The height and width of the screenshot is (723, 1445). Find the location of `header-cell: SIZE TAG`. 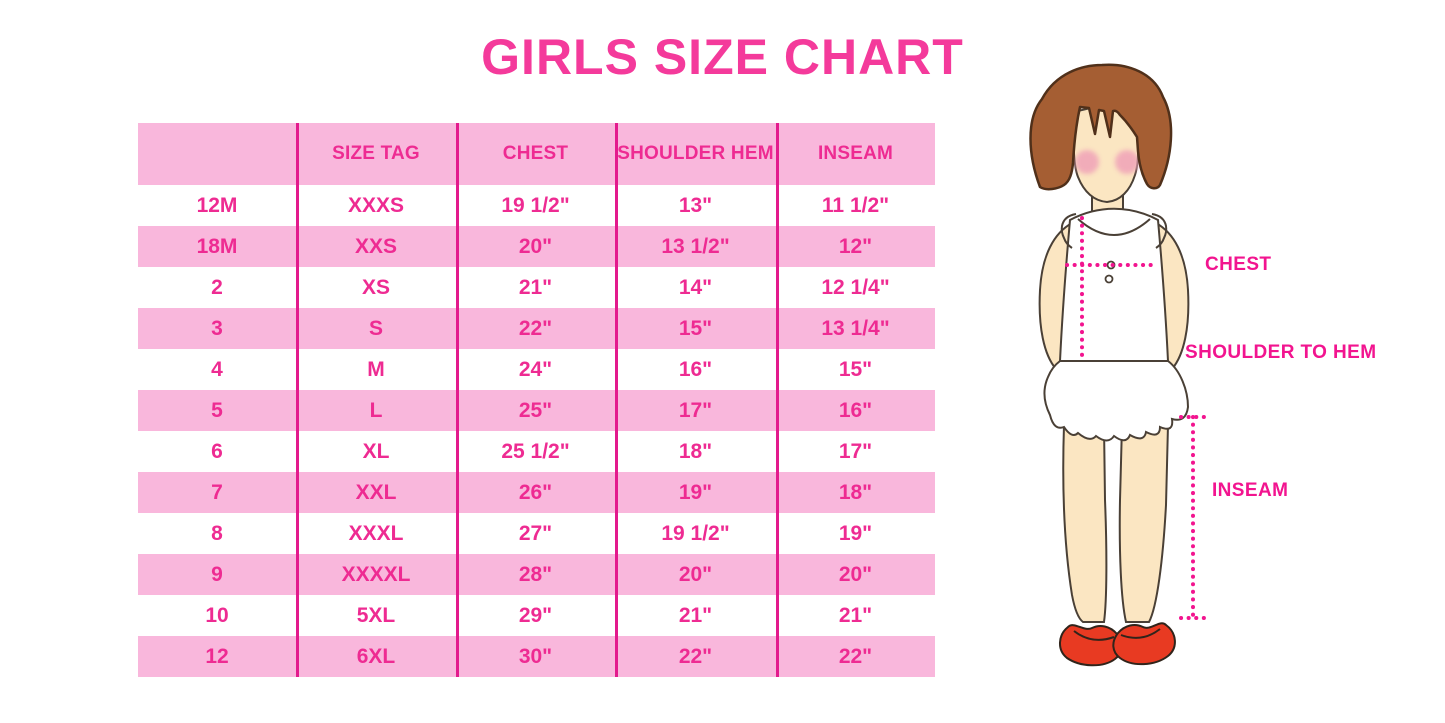

header-cell: SIZE TAG is located at coordinates (376, 153).